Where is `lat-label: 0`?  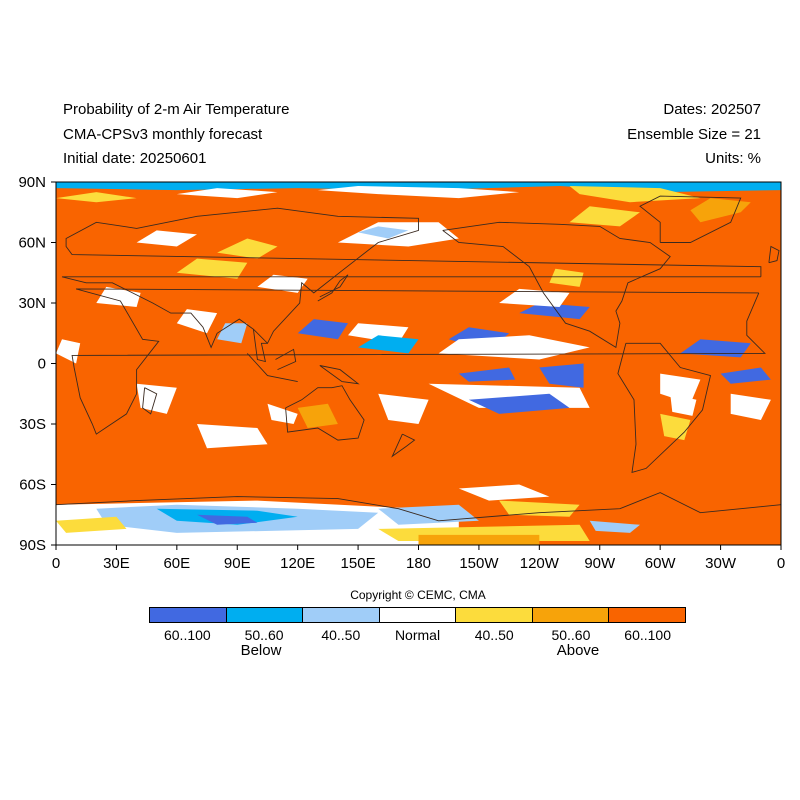
lat-label: 0 is located at coordinates (42, 364).